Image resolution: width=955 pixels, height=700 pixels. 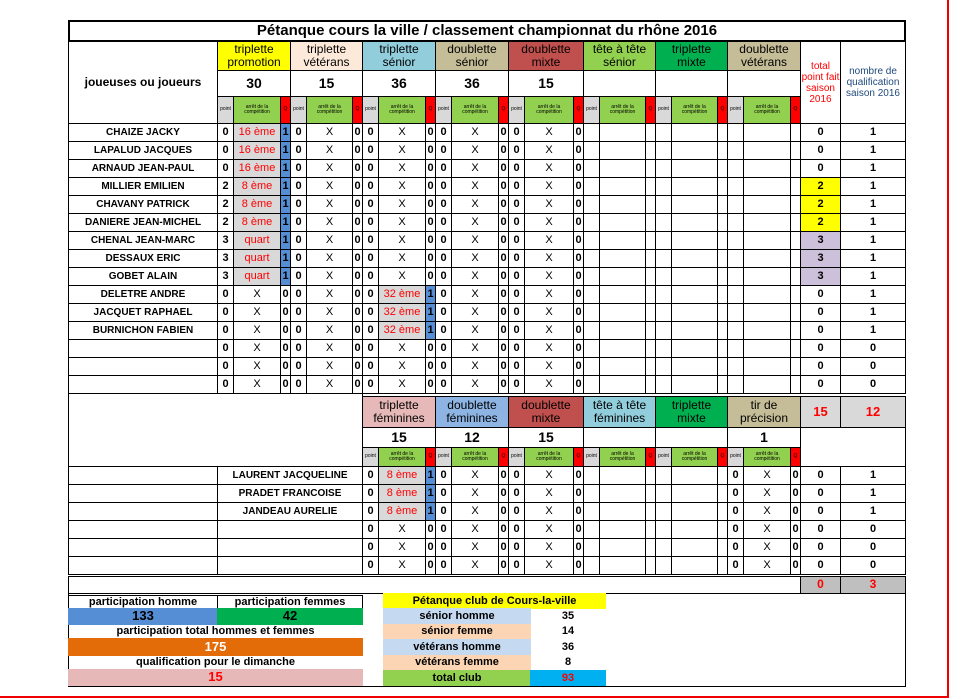 What do you see at coordinates (257, 132) in the screenshot?
I see `arret-cell: 16 ème` at bounding box center [257, 132].